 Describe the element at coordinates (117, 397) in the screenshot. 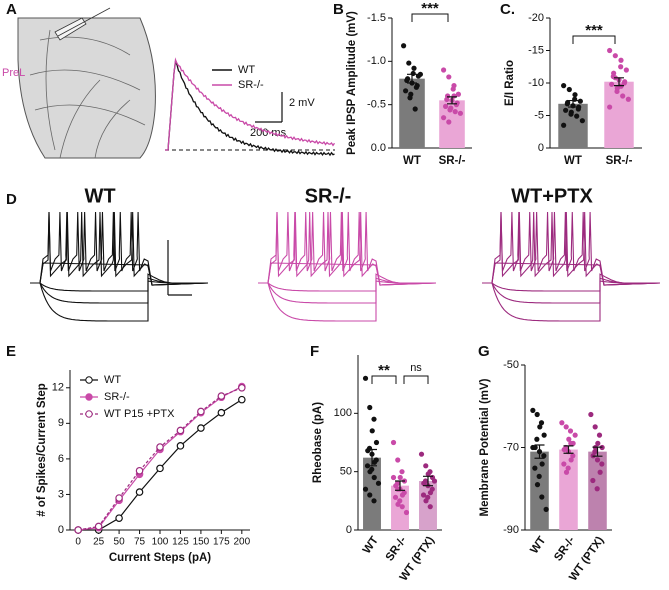

I see `legend-label: SR-/-` at that location.